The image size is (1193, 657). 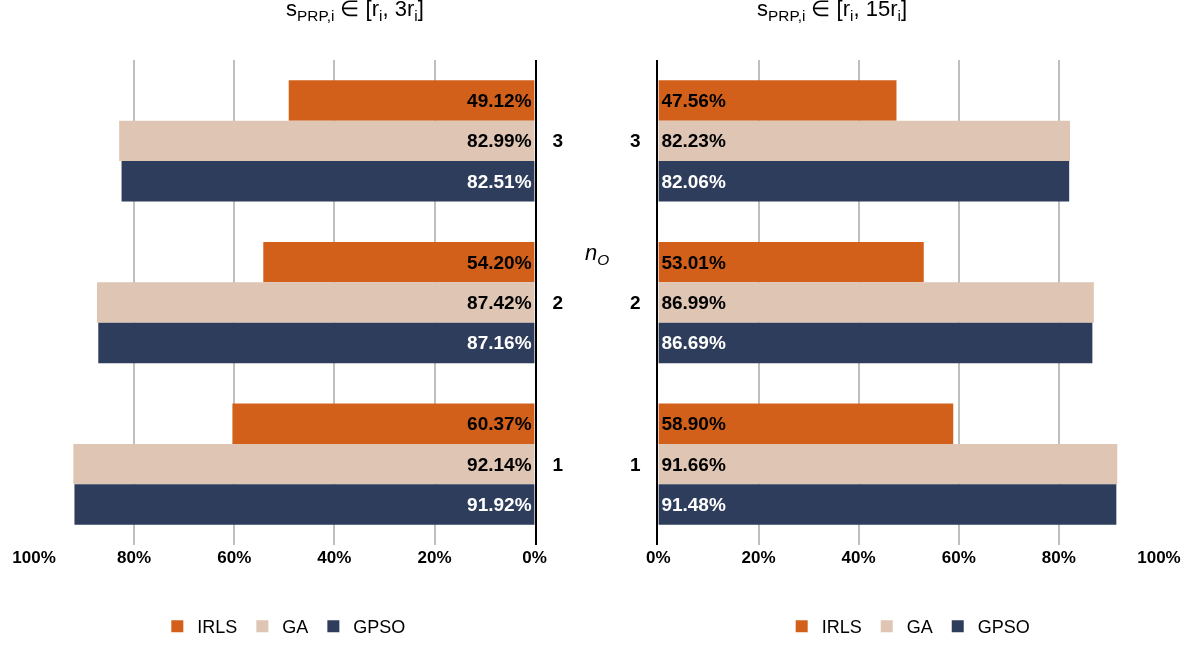 What do you see at coordinates (693, 100) in the screenshot?
I see `data-label: 47.56%` at bounding box center [693, 100].